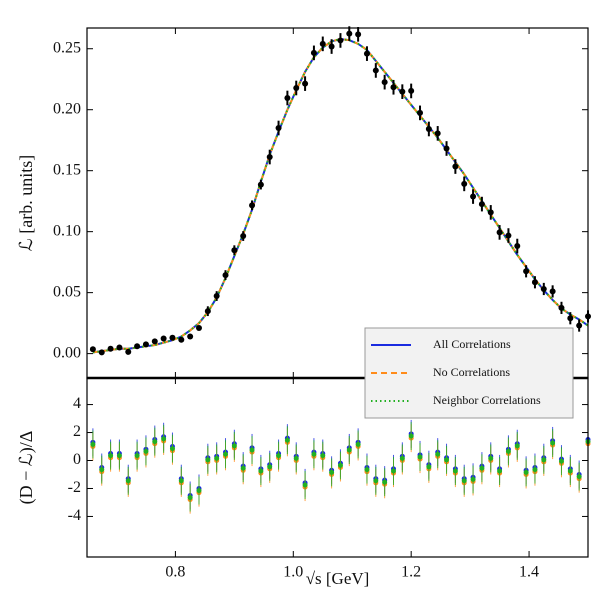  Describe the element at coordinates (338, 578) in the screenshot. I see `x-axis-label: √s [GeV]` at that location.